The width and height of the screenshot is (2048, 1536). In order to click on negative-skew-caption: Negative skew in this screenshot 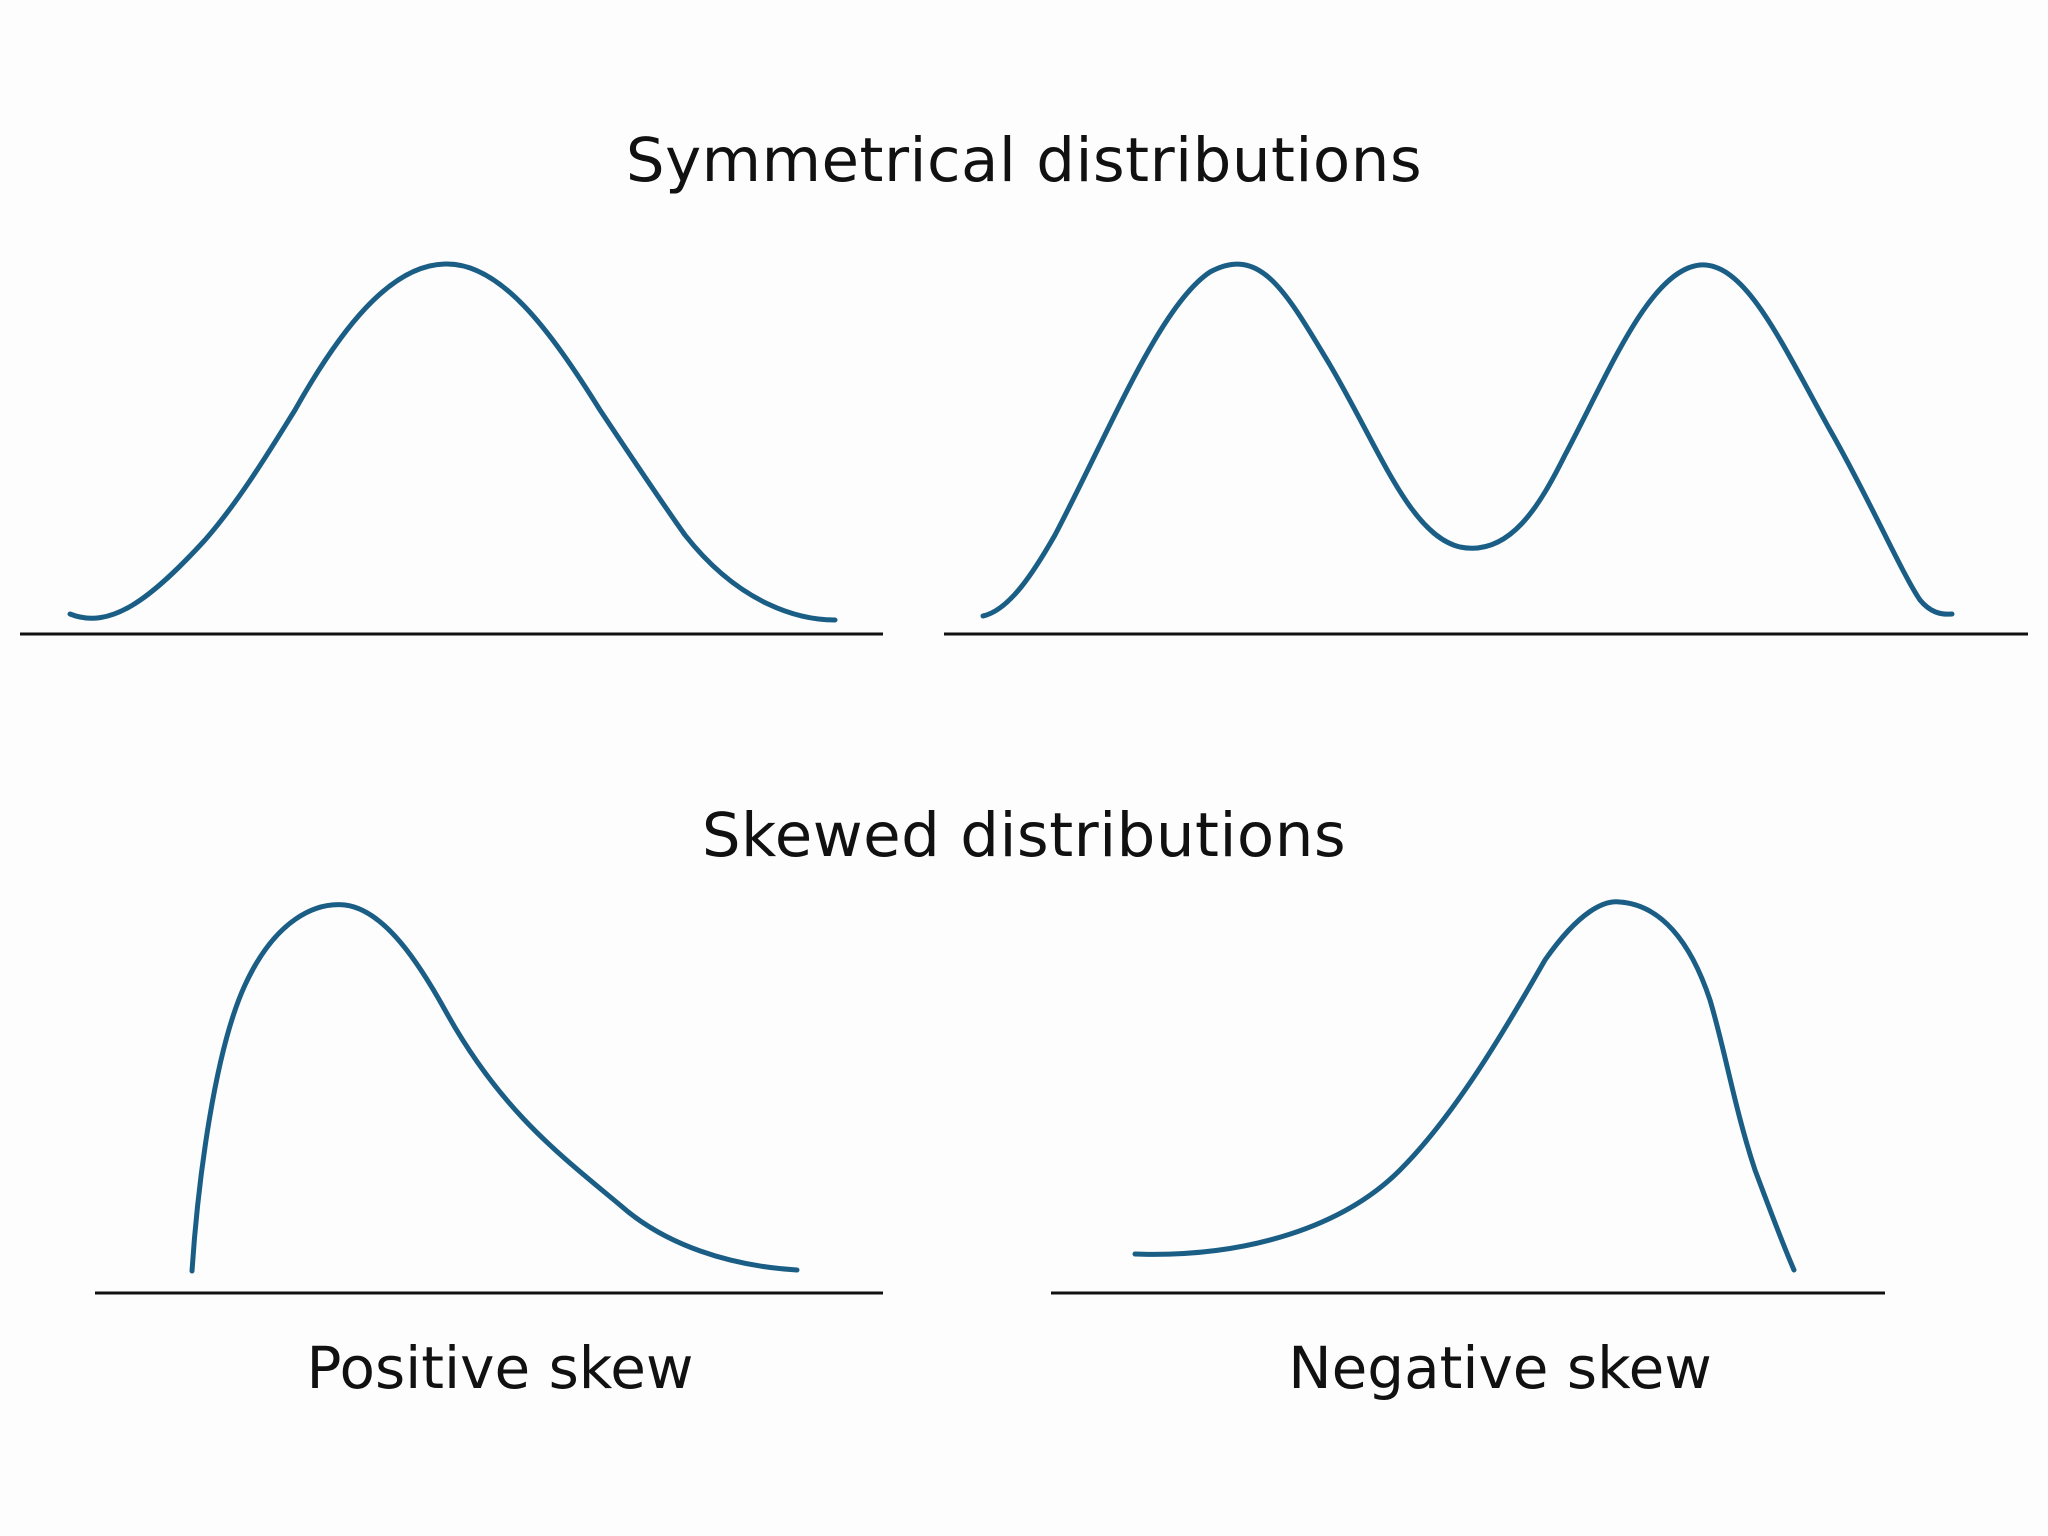, I will do `click(1500, 1368)`.